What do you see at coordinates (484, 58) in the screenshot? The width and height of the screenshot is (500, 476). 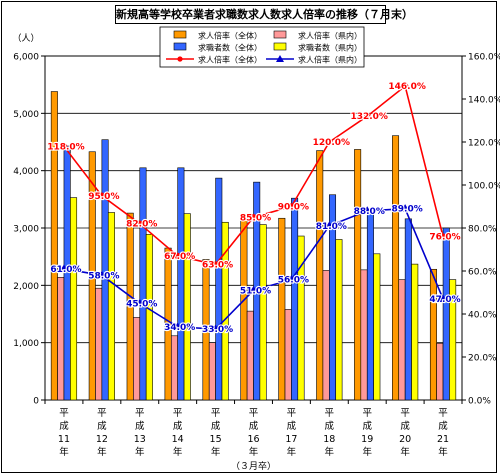 I see `right-tick-label: 160.0%` at bounding box center [484, 58].